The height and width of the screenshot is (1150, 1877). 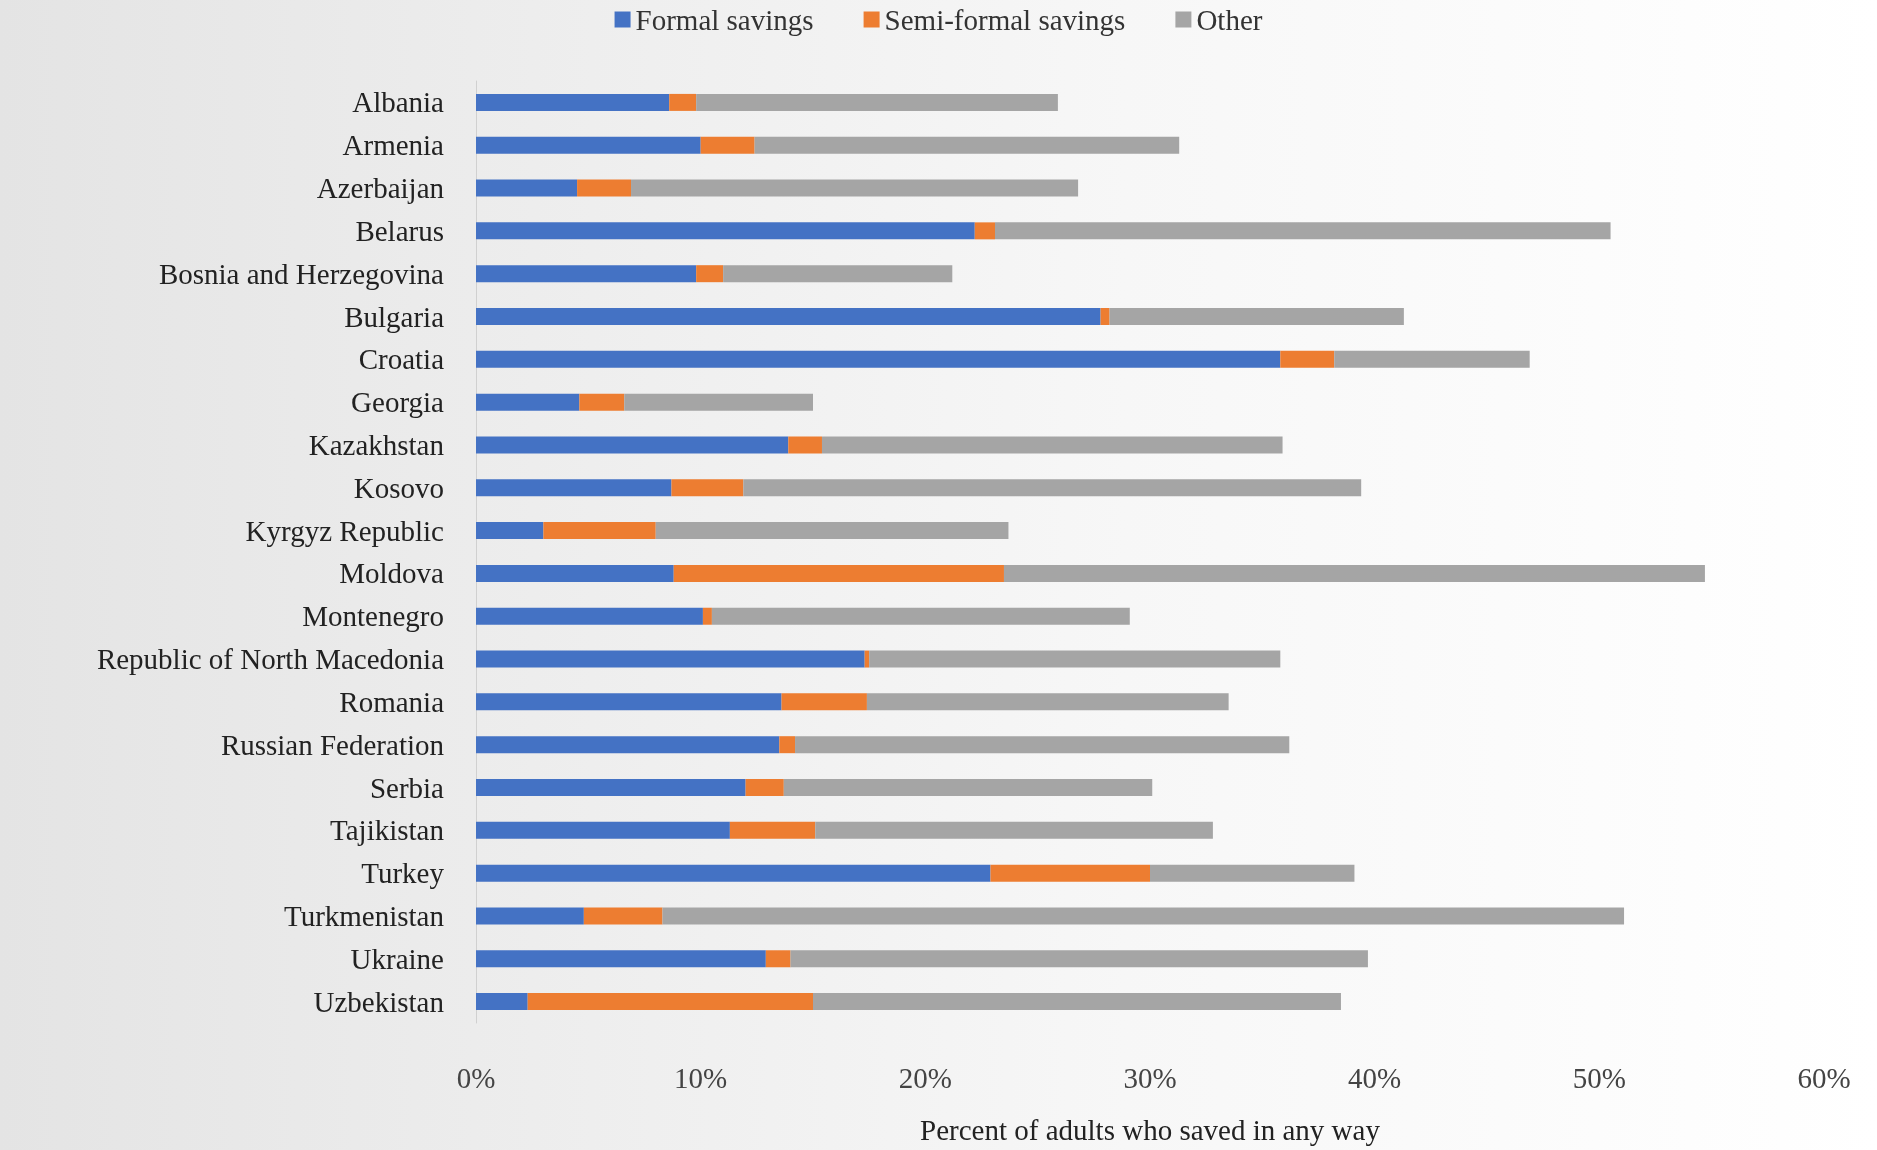 I want to click on x-tick-label: 10%, so click(x=701, y=1077).